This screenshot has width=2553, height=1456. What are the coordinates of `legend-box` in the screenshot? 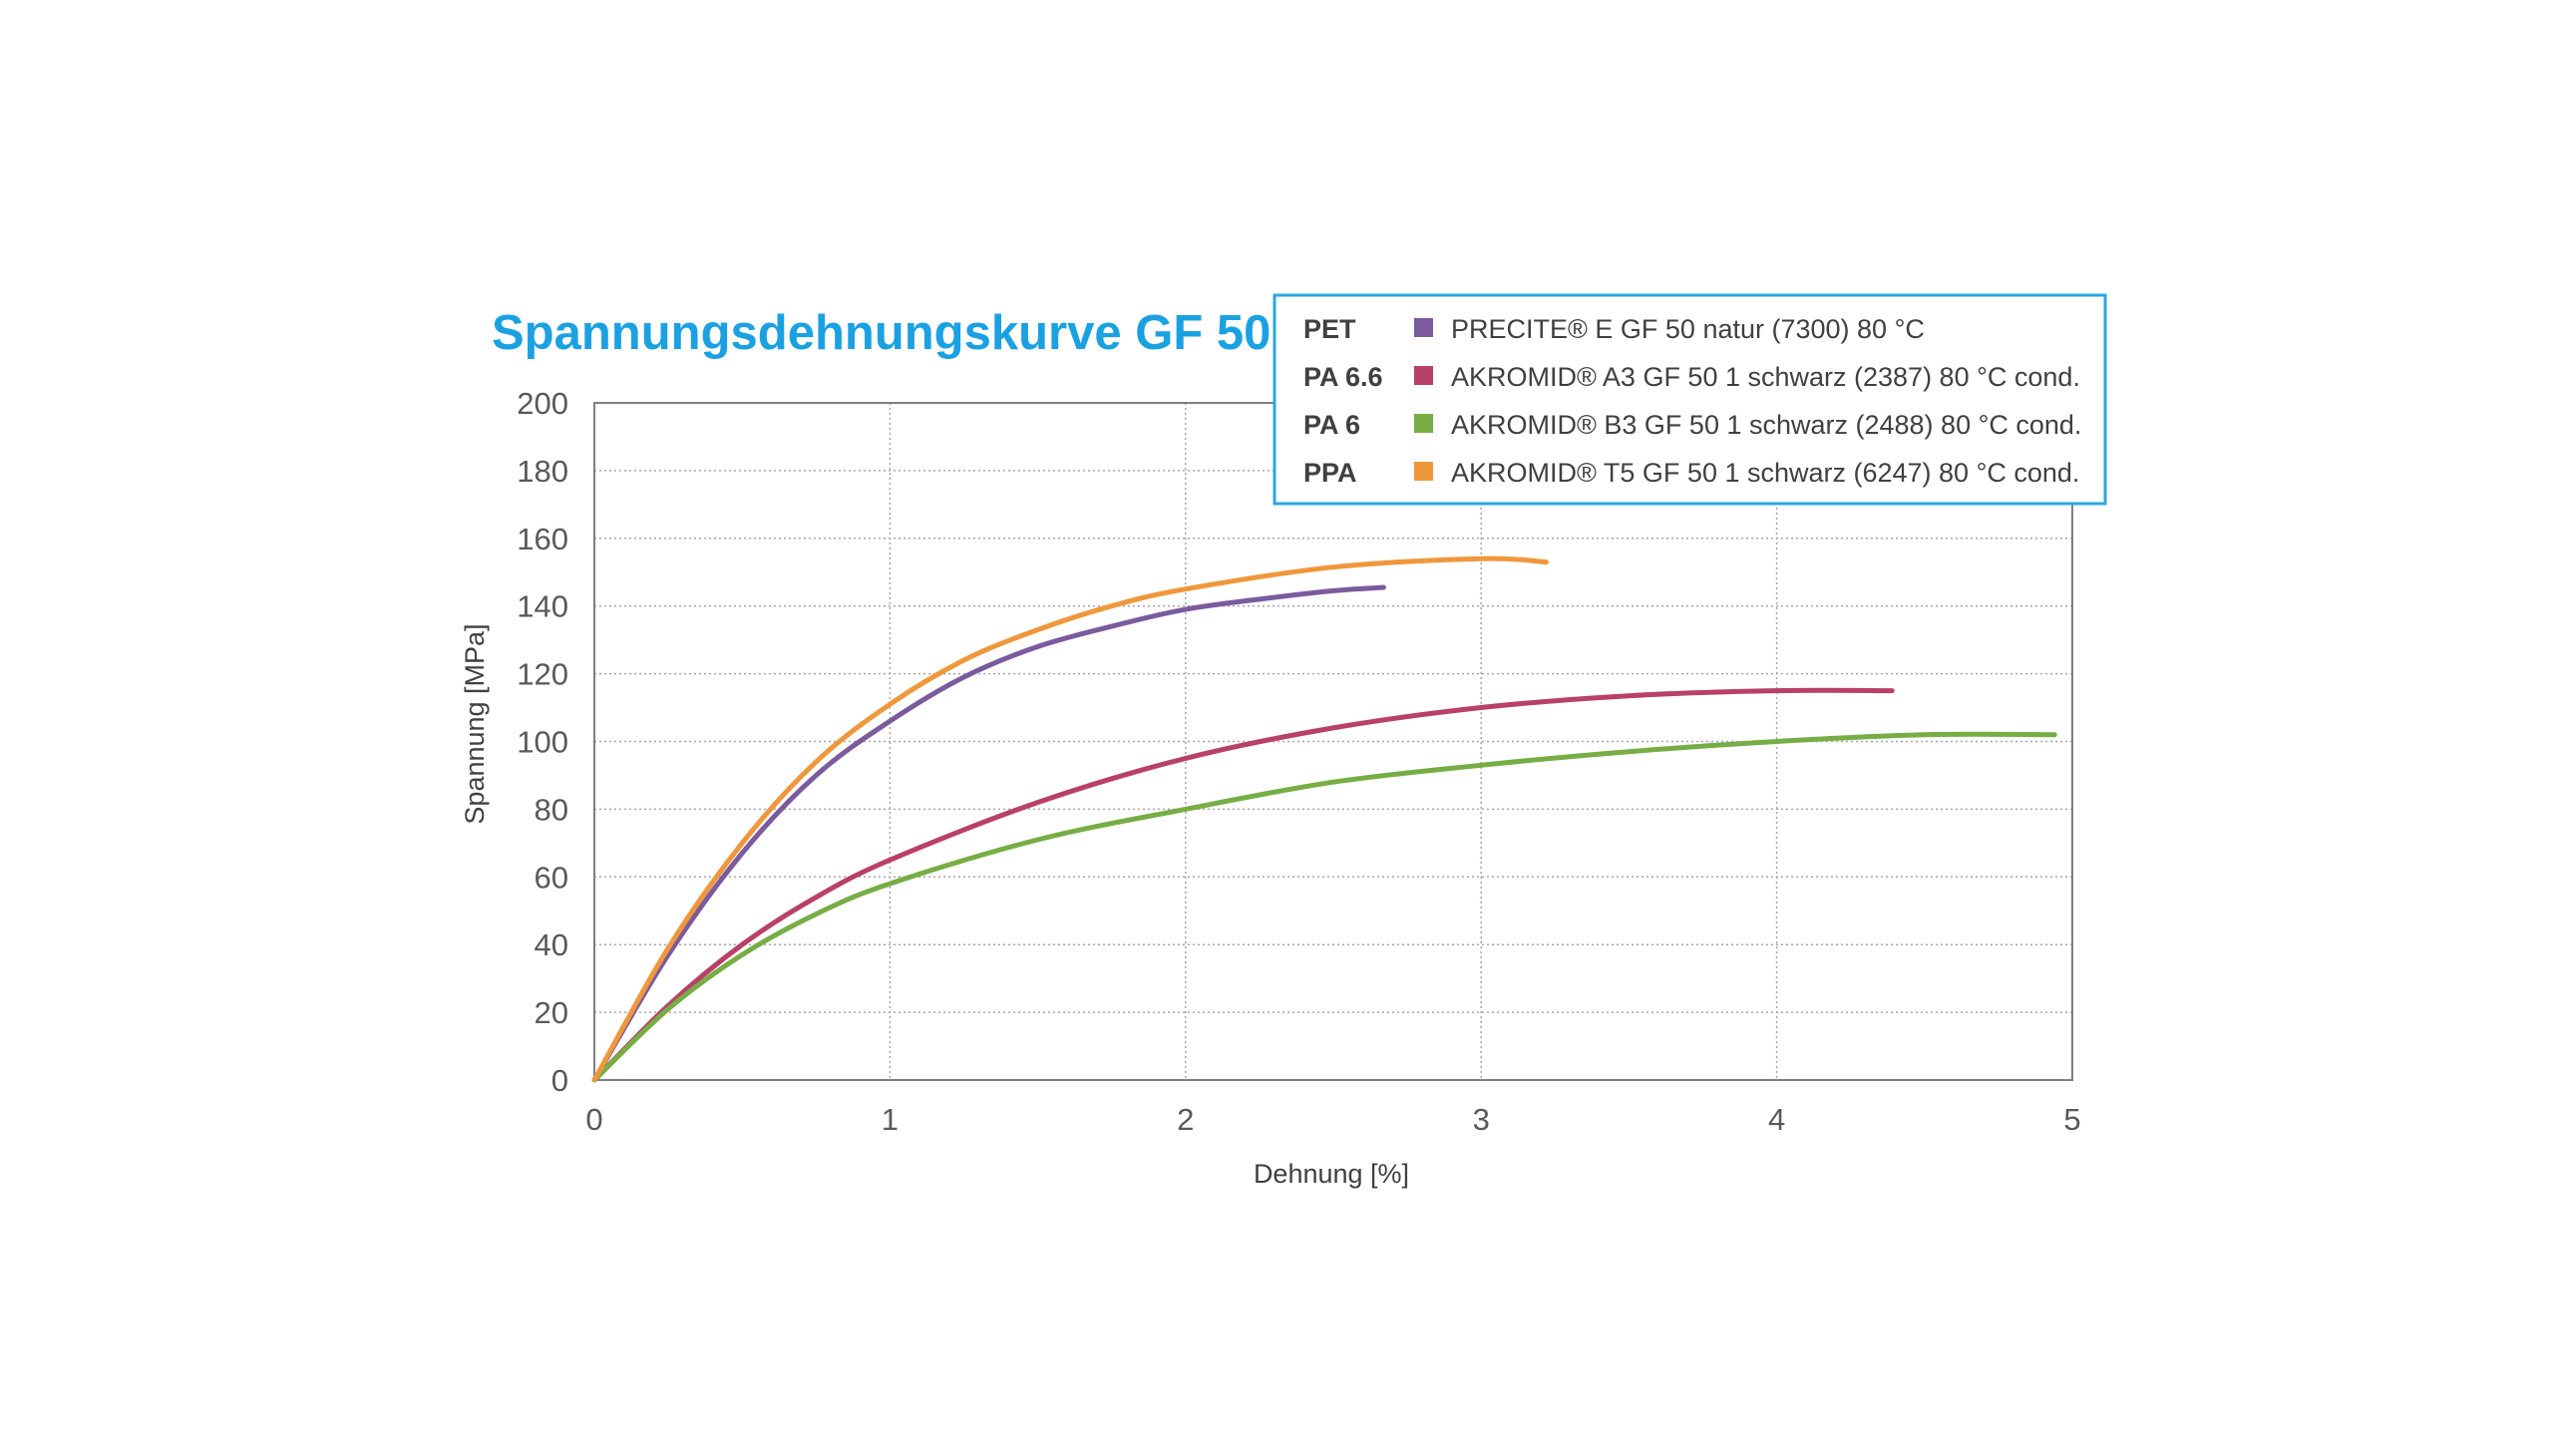 It's located at (1690, 399).